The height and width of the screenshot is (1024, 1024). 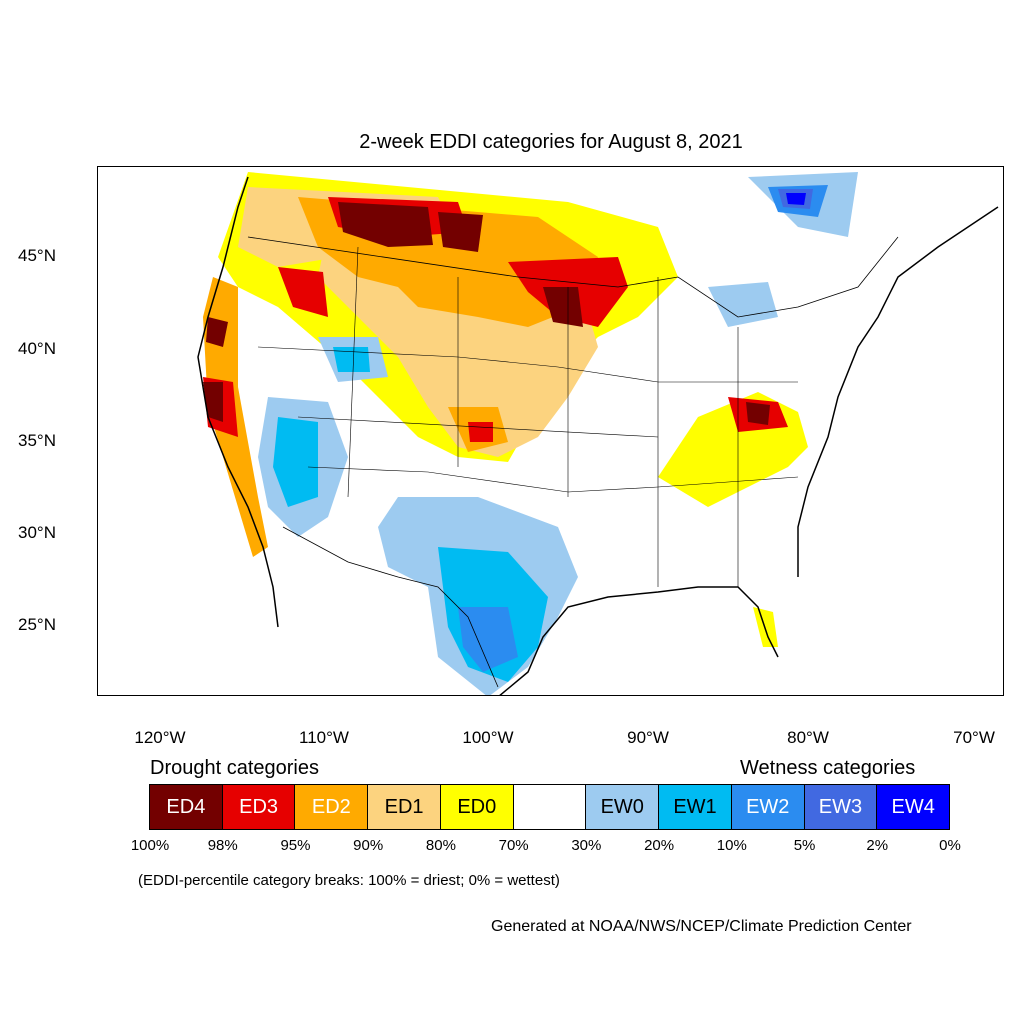 I want to click on legend-swatch: EW0, so click(x=622, y=807).